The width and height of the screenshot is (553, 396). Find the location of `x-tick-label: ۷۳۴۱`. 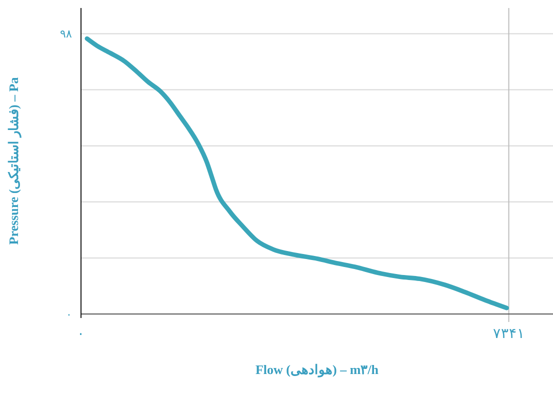

x-tick-label: ۷۳۴۱ is located at coordinates (508, 334).